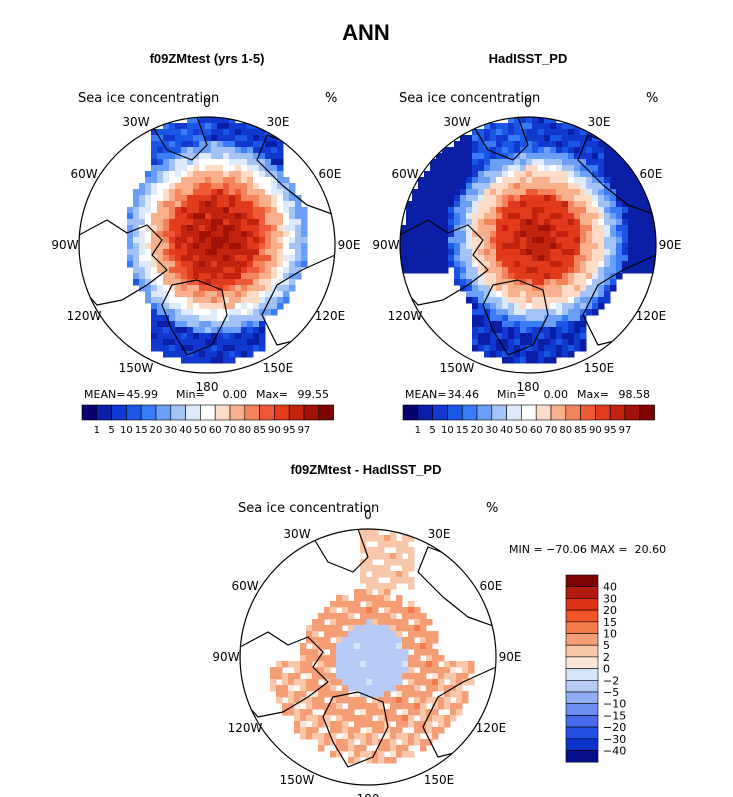  Describe the element at coordinates (606, 645) in the screenshot. I see `colorbar-label: 5` at that location.